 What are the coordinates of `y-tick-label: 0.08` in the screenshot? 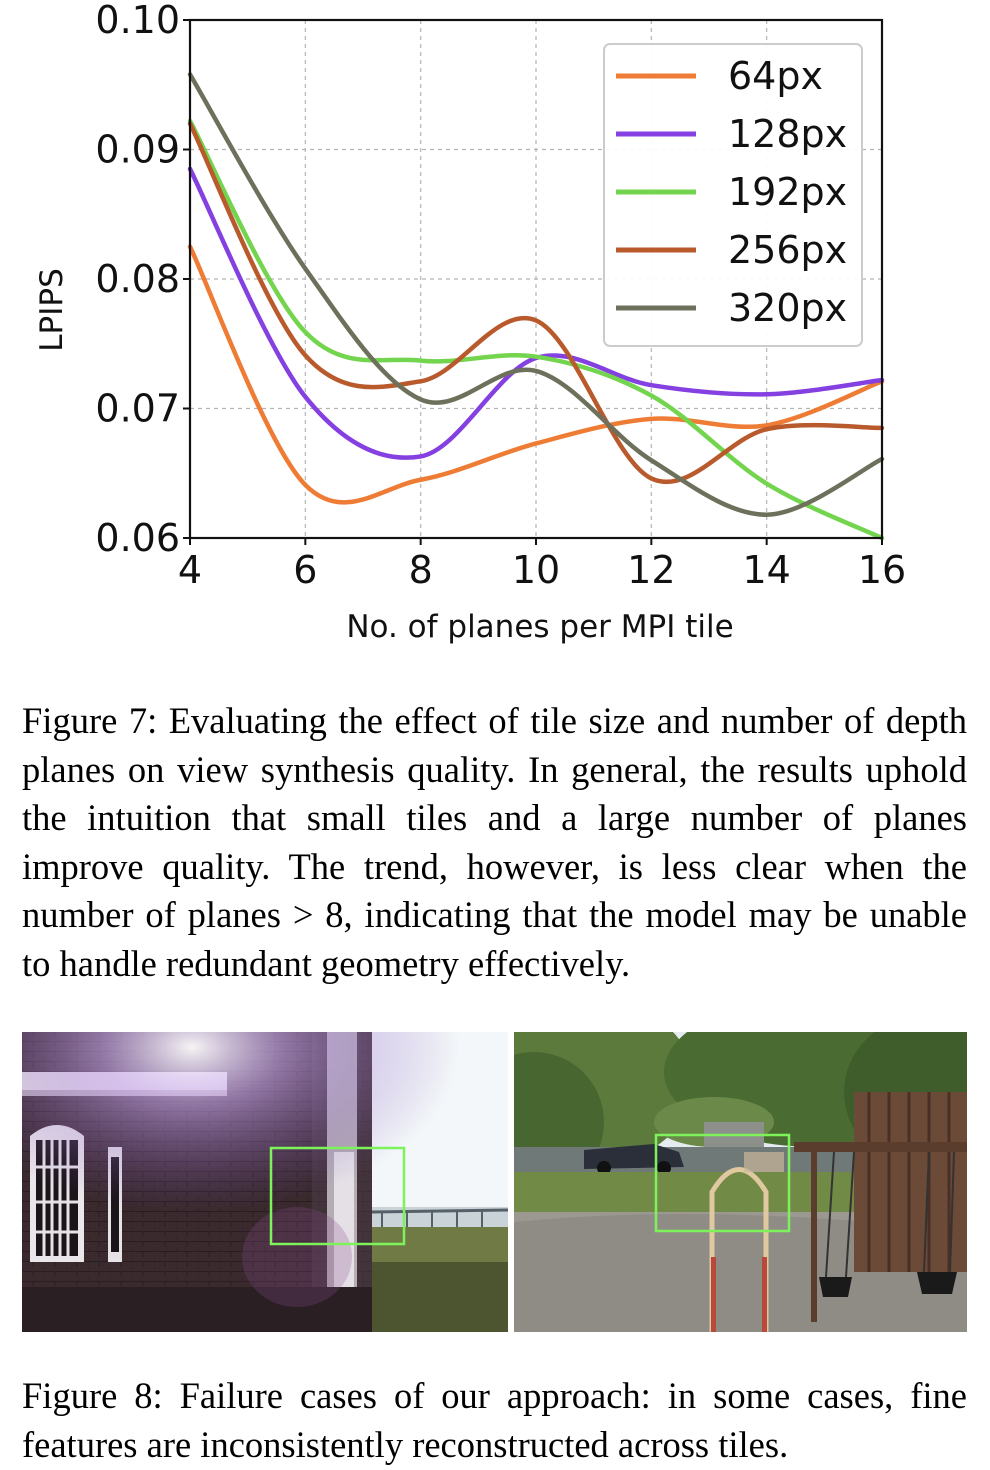 It's located at (137, 279).